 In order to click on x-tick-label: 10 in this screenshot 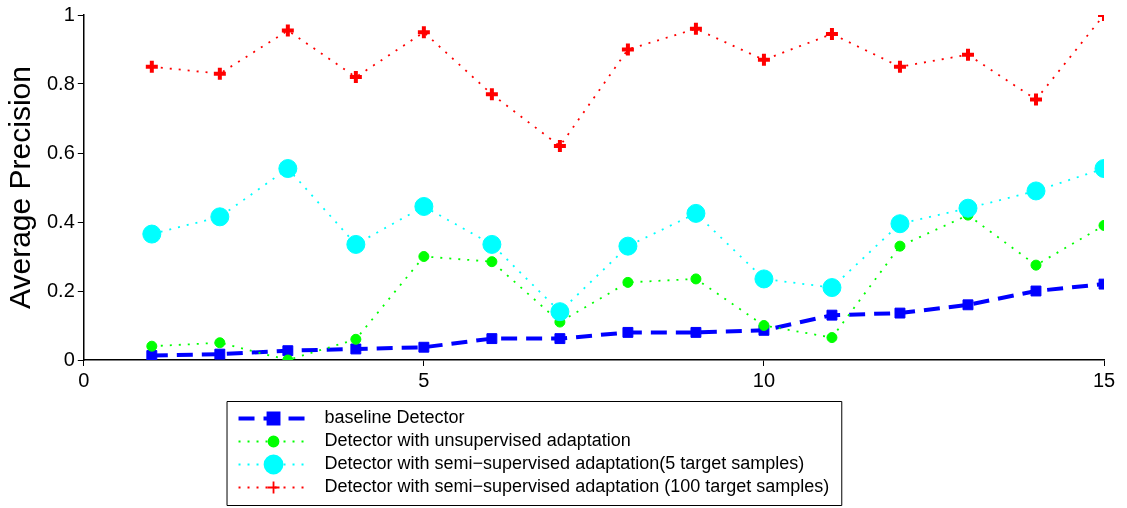, I will do `click(764, 379)`.